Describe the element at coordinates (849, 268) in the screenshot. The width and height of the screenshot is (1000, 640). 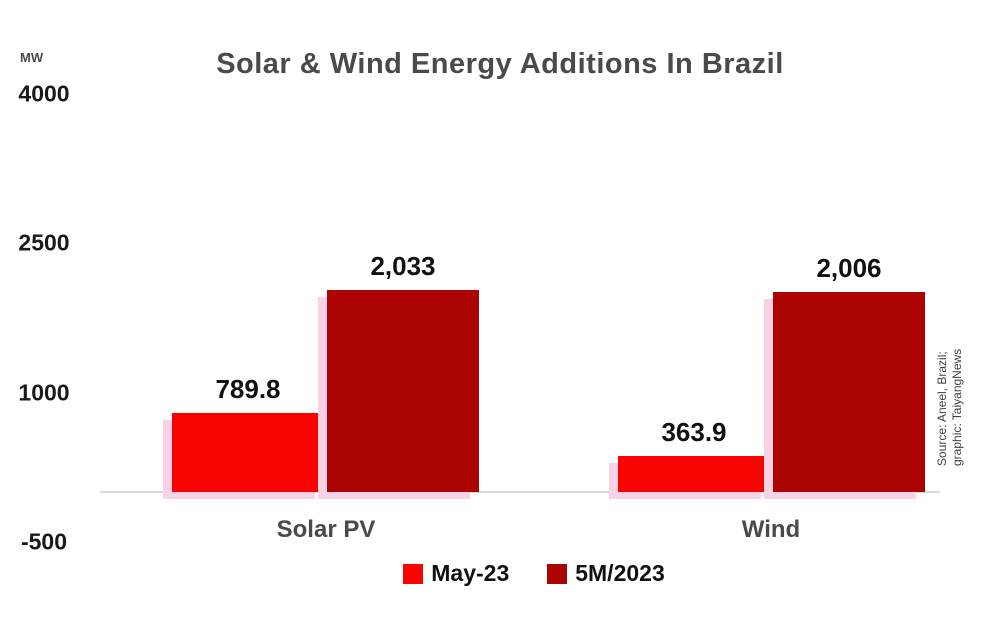
I see `bar-value-label: 2,006` at that location.